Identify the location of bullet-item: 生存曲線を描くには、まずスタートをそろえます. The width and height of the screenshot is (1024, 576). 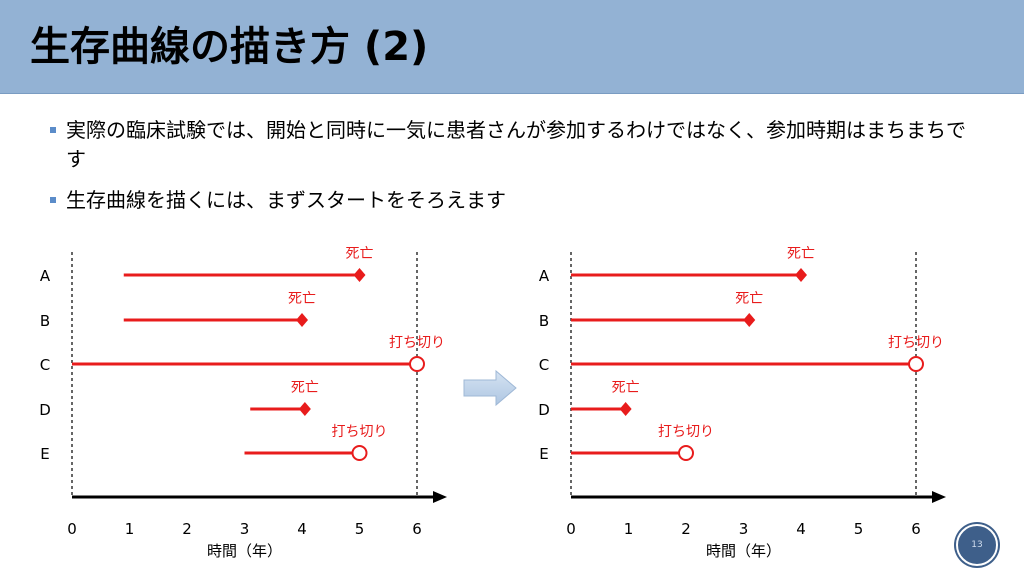
(515, 200).